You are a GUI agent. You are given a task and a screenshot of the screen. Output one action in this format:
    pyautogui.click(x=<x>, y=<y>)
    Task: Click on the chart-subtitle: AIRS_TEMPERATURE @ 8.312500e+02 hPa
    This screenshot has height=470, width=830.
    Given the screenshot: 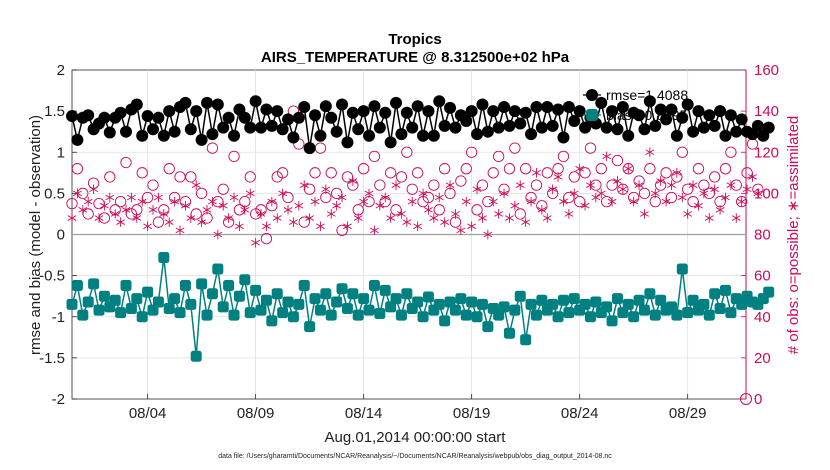 What is the action you would take?
    pyautogui.click(x=415, y=57)
    